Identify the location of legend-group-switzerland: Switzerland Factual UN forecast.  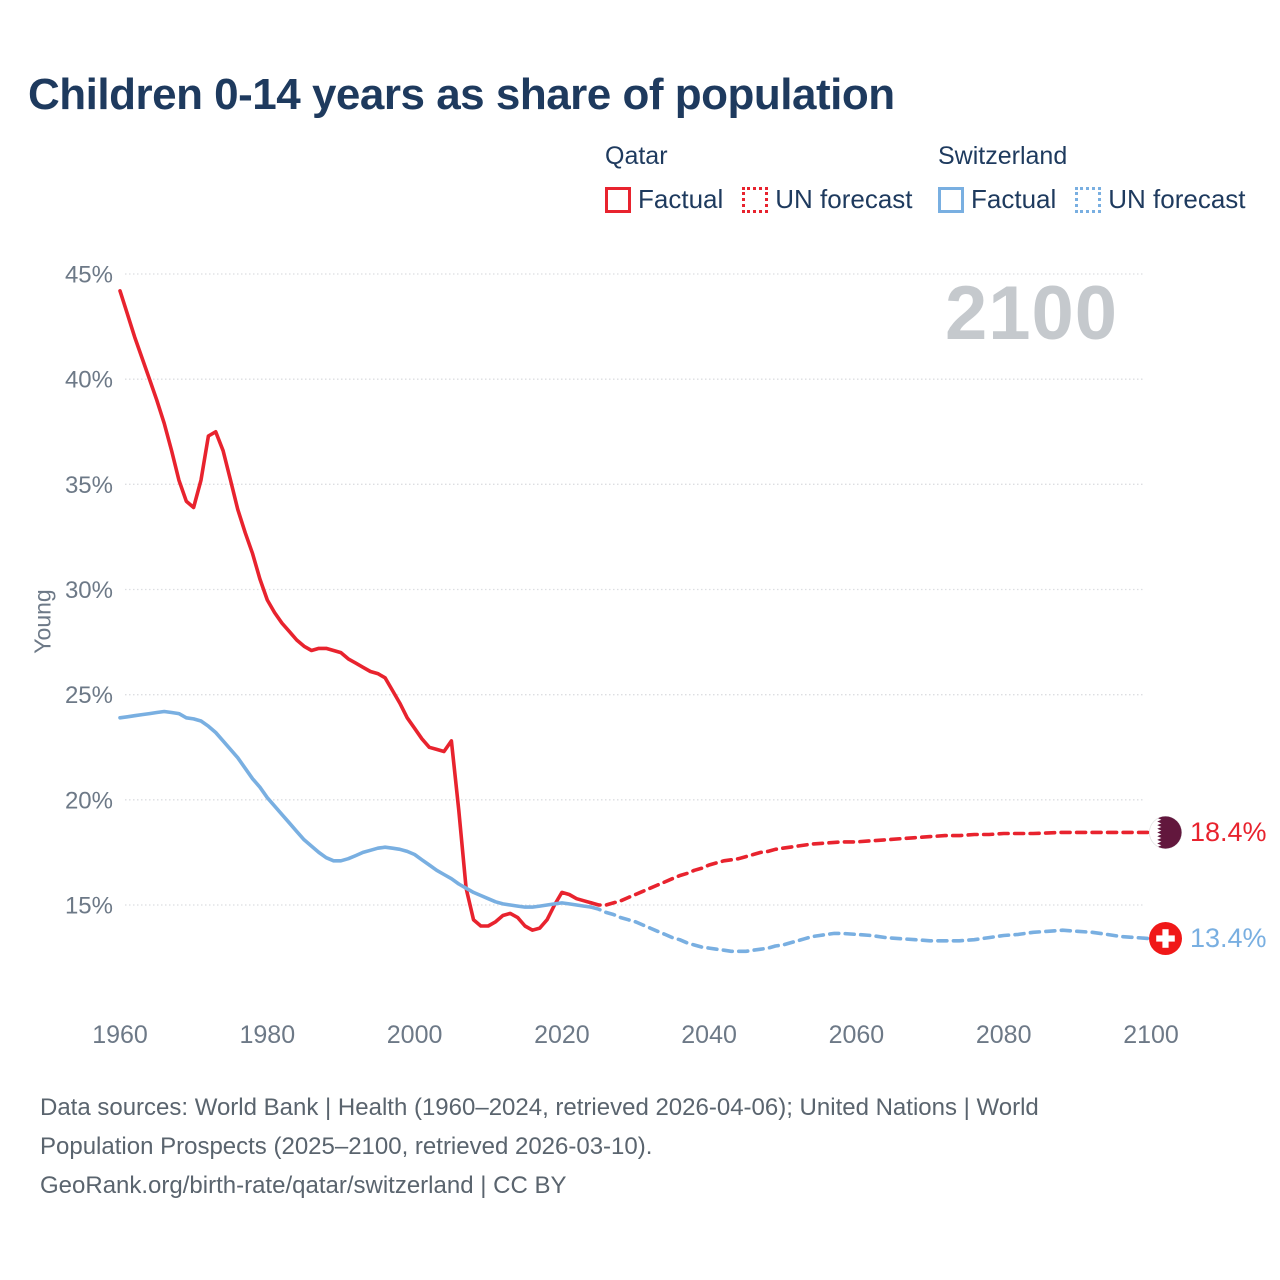
(1092, 178).